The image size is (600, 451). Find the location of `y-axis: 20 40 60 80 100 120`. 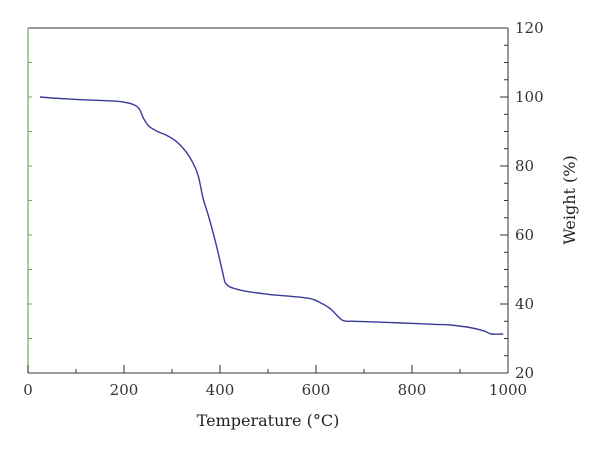

y-axis: 20 40 60 80 100 120 is located at coordinates (522, 200).